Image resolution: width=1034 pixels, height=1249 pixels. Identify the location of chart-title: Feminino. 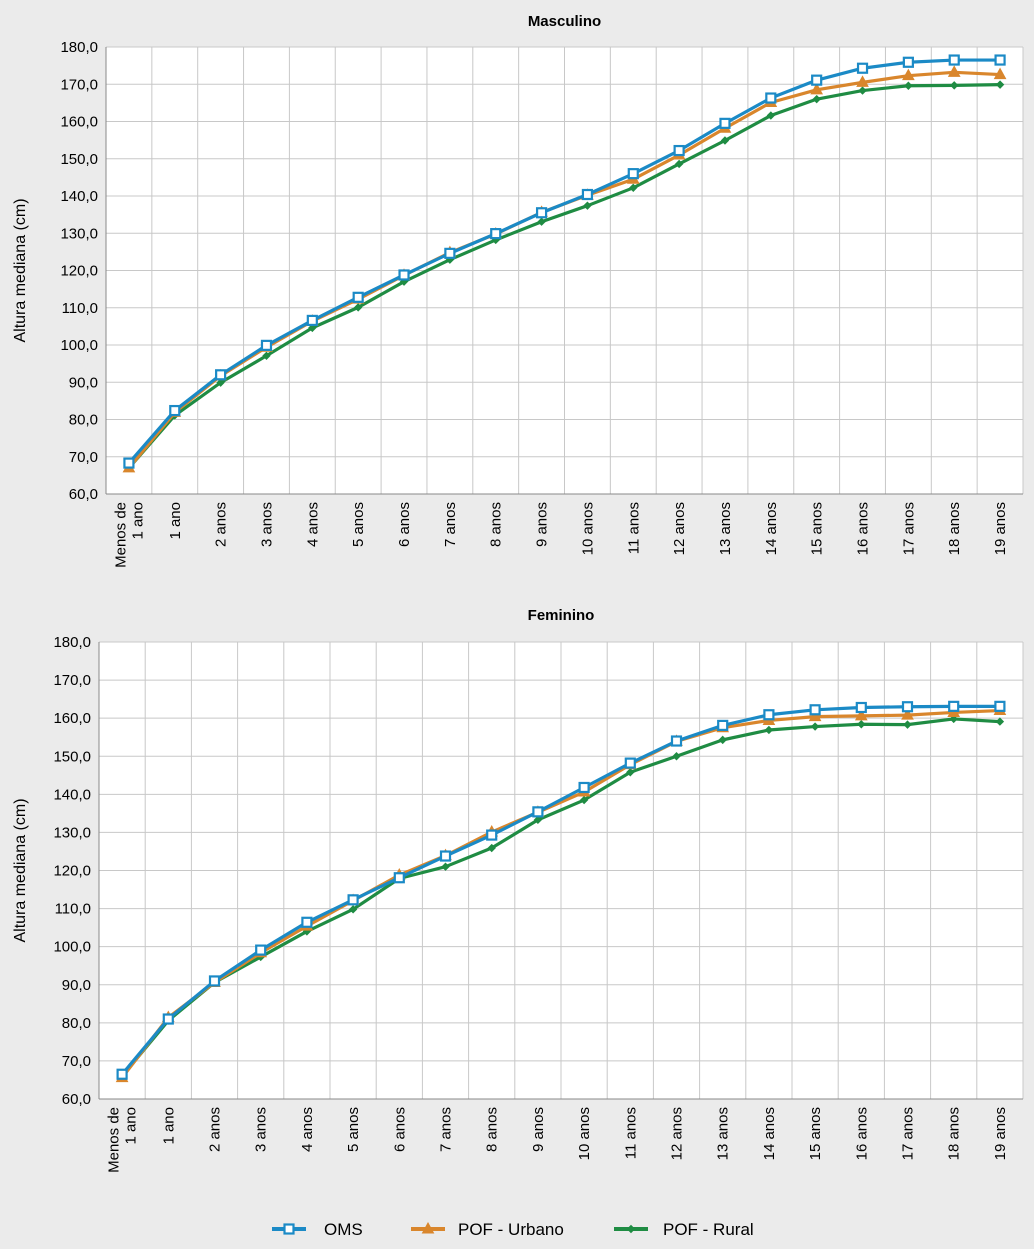
(561, 615).